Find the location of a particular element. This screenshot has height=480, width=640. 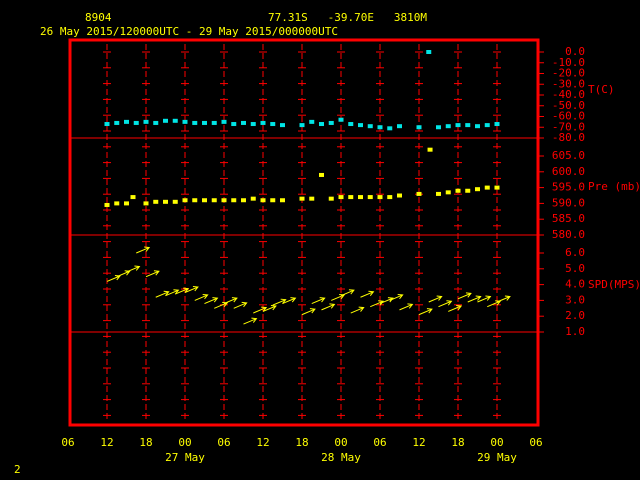

y-tick-label: -10.0 is located at coordinates (568, 62).